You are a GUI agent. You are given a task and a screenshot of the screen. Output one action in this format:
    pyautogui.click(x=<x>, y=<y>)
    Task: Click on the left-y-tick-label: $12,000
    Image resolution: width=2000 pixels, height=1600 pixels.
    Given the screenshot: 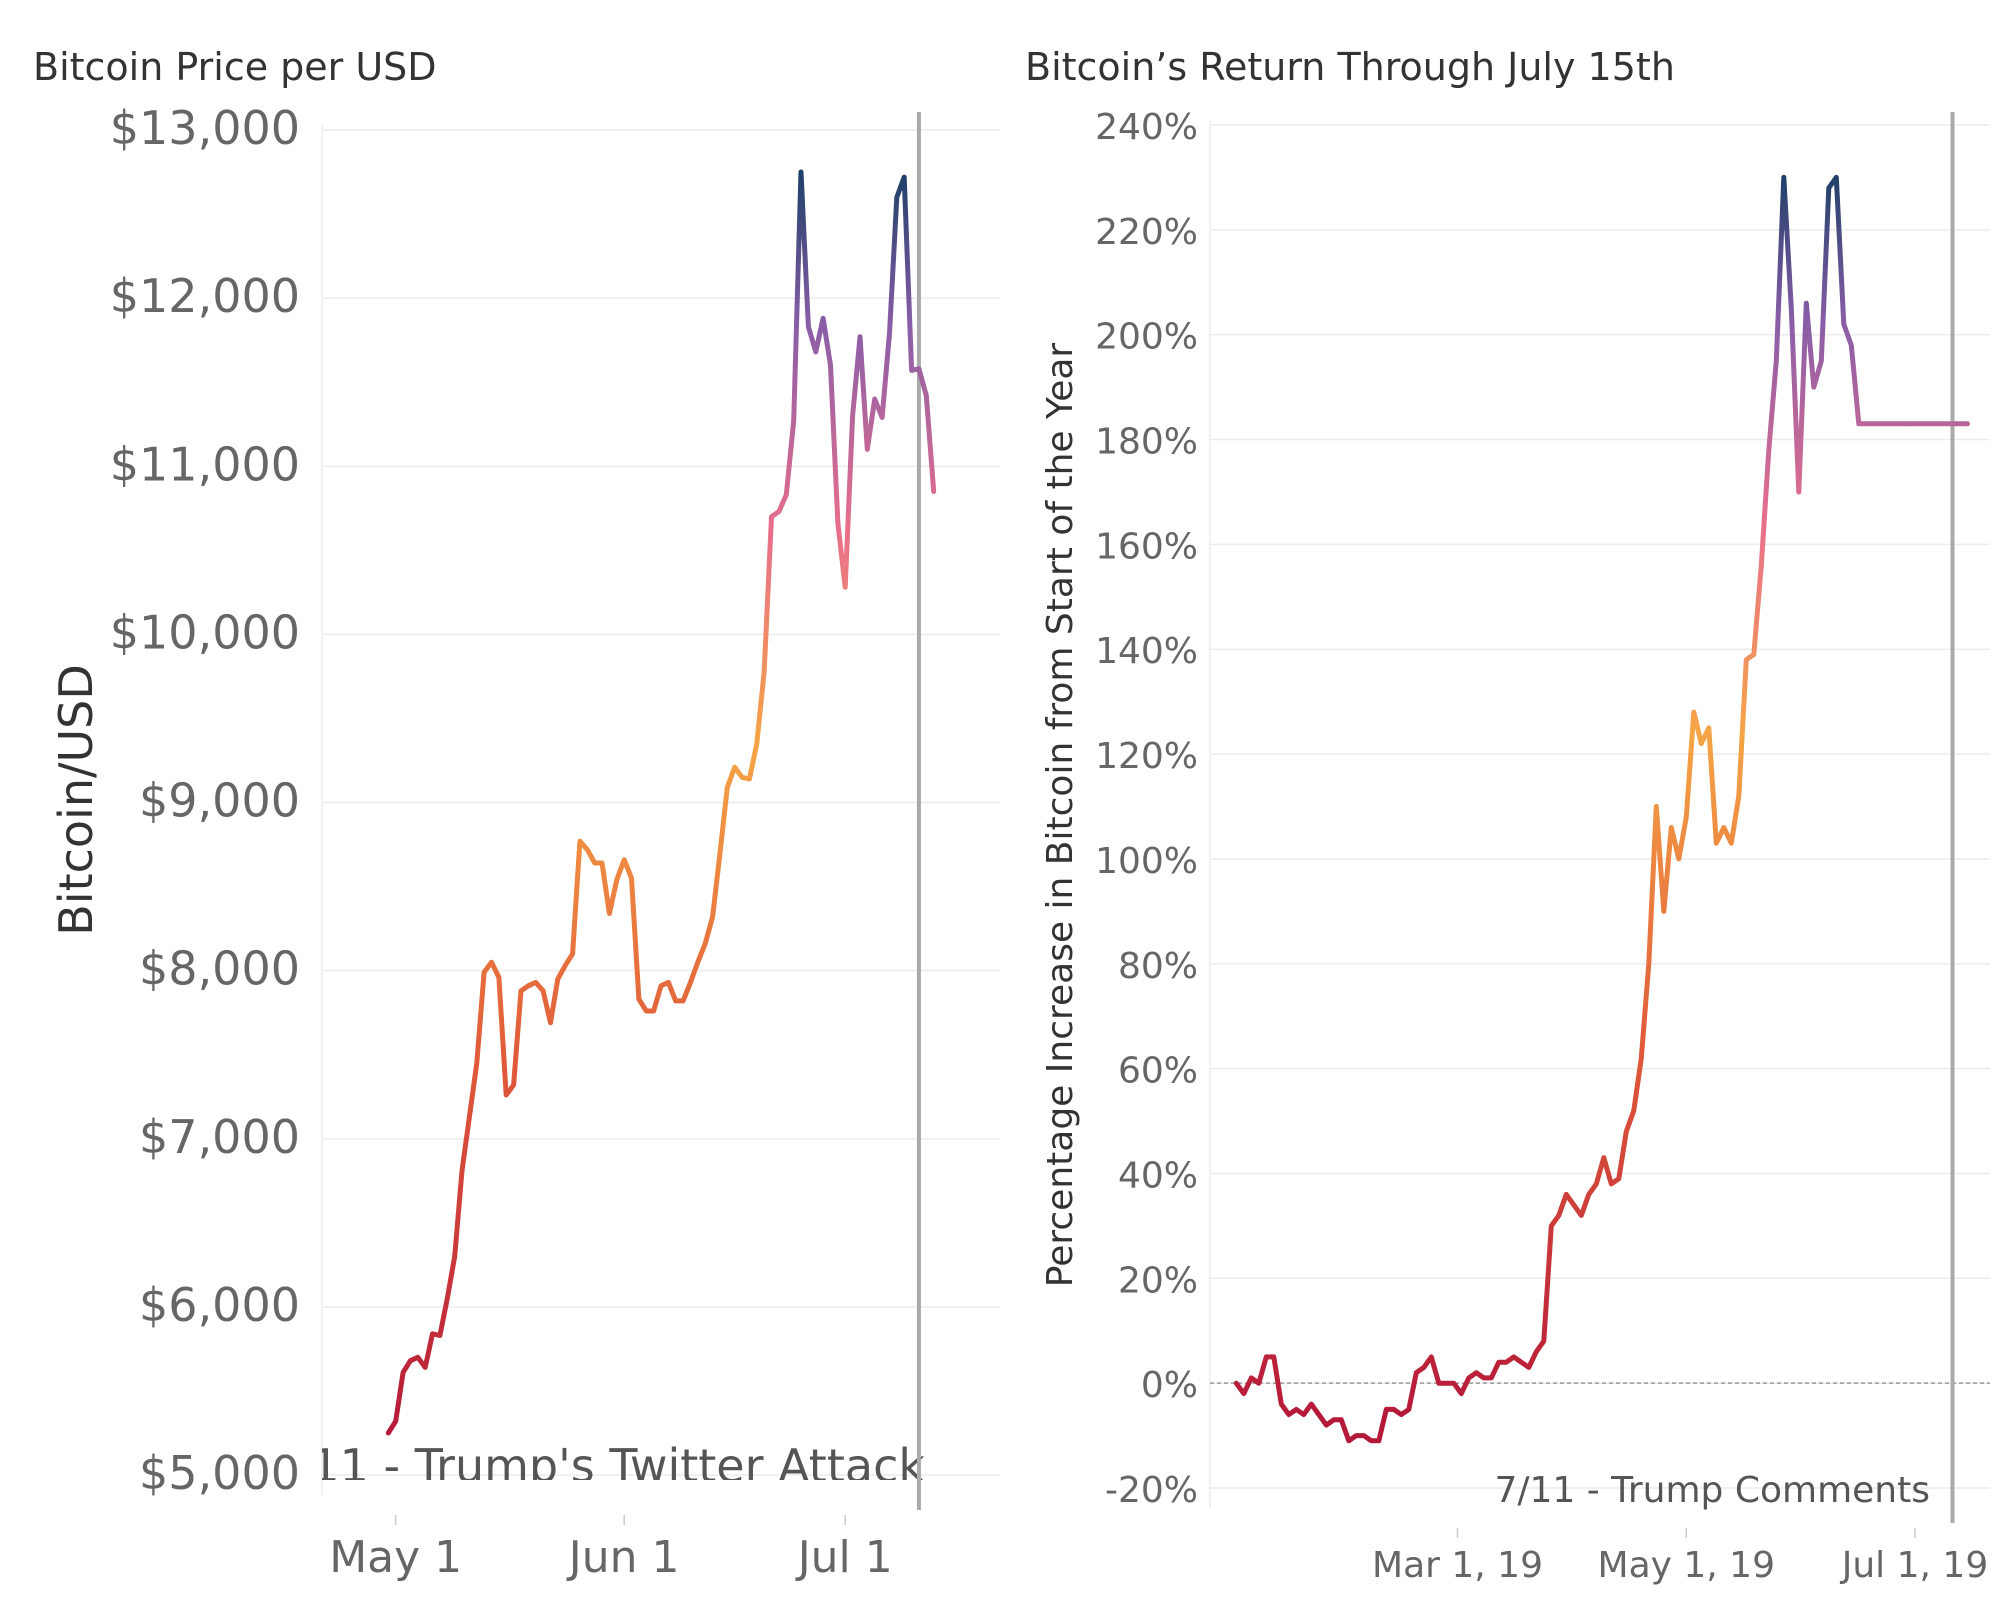 What is the action you would take?
    pyautogui.click(x=205, y=296)
    